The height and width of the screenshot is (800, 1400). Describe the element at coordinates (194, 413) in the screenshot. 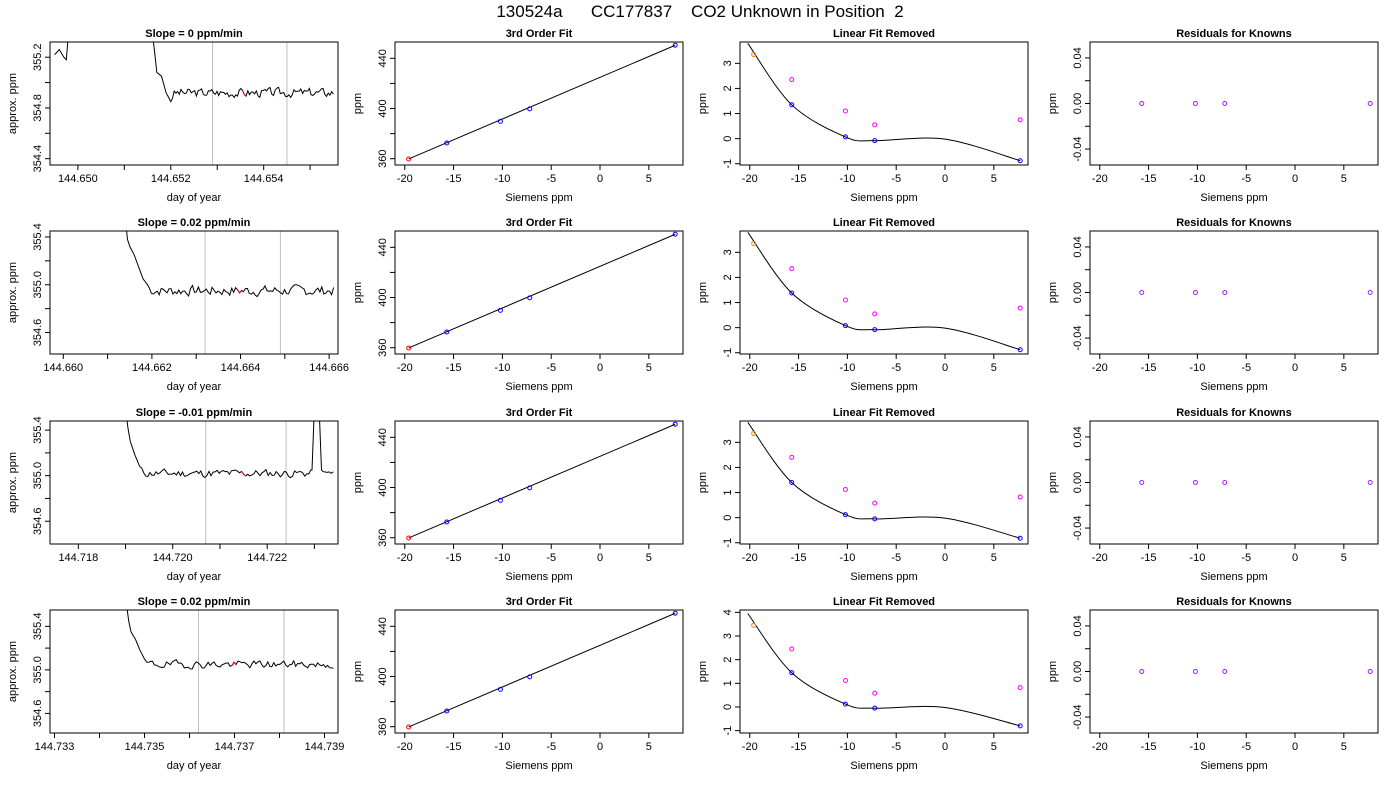

I see `chart-title: Slope = -0.01 ppm/min` at that location.